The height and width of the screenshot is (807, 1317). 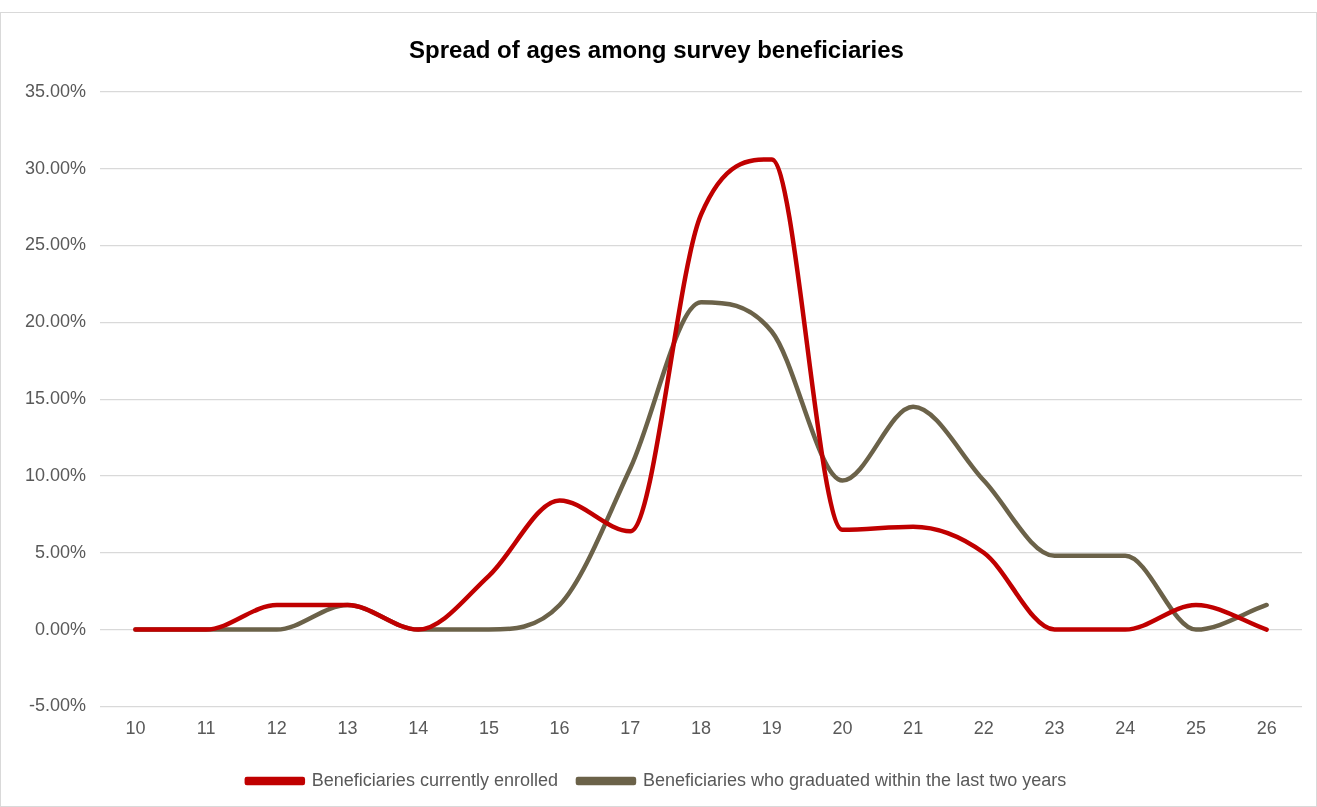 What do you see at coordinates (1125, 728) in the screenshot?
I see `x-tick-label: 24` at bounding box center [1125, 728].